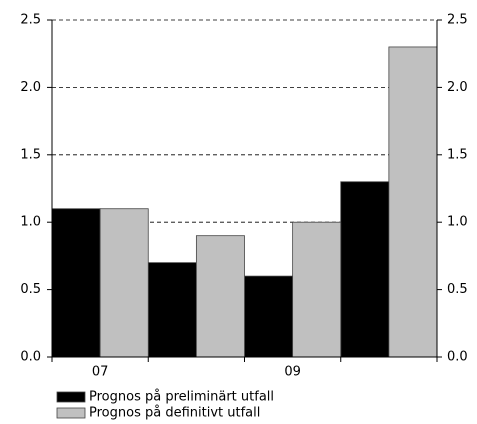 This screenshot has width=477, height=424. Describe the element at coordinates (30, 222) in the screenshot. I see `y-tick-label: 1.0` at that location.